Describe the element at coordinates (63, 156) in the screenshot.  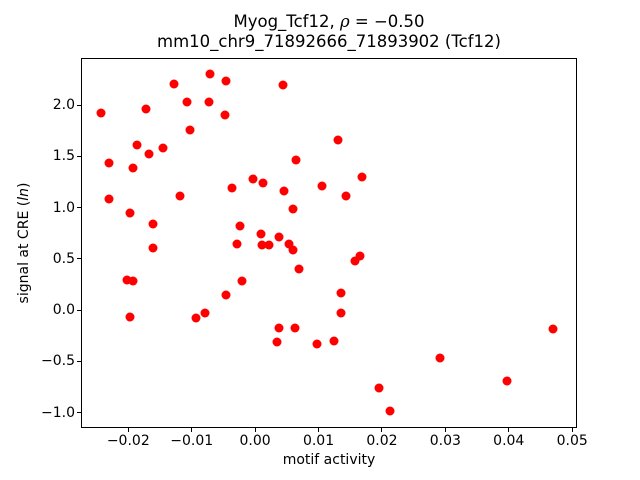
I see `y-tick-label: 1.5` at that location.